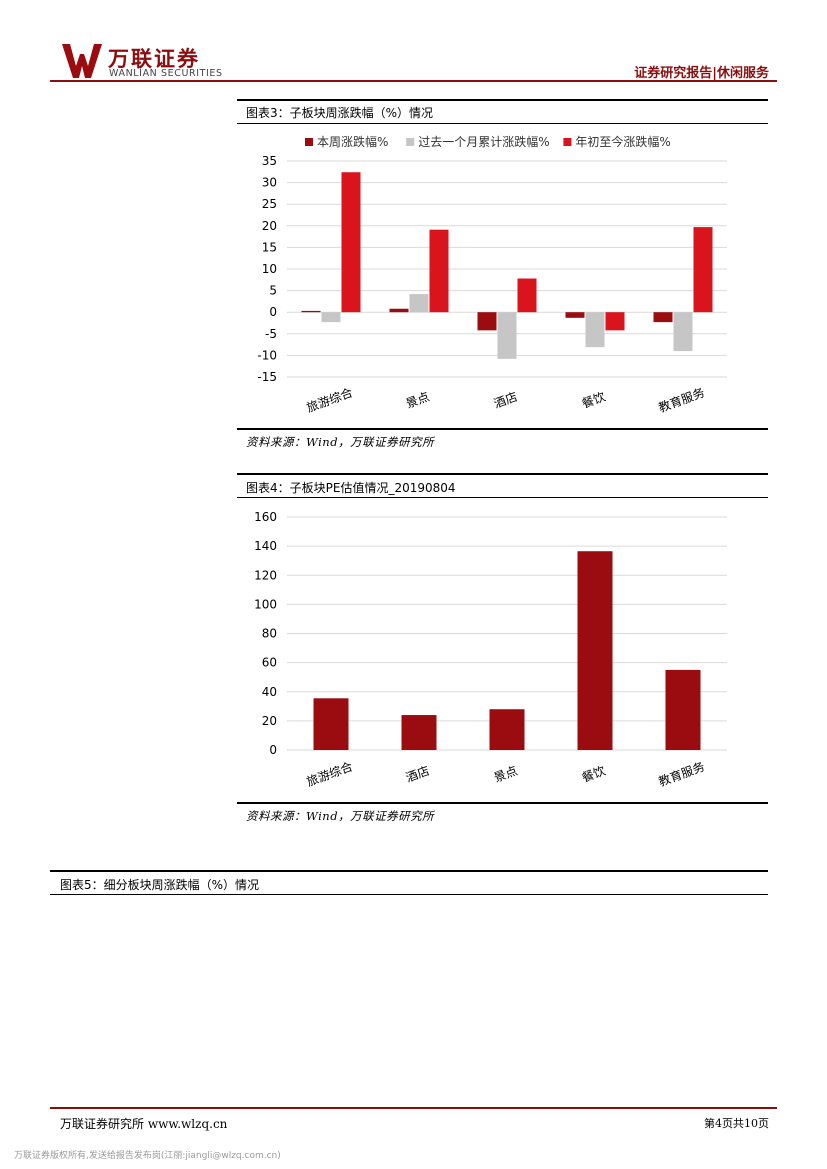 This screenshot has height=1169, width=827. I want to click on y-tick-label: 140, so click(265, 546).